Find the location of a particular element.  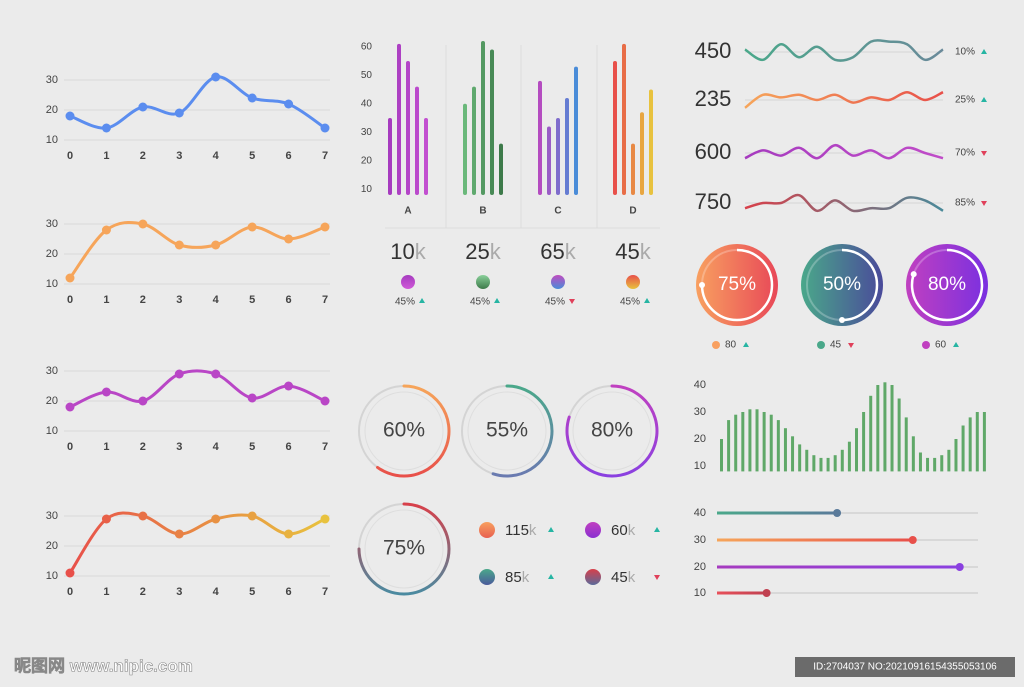

slider-knob is located at coordinates (837, 513).